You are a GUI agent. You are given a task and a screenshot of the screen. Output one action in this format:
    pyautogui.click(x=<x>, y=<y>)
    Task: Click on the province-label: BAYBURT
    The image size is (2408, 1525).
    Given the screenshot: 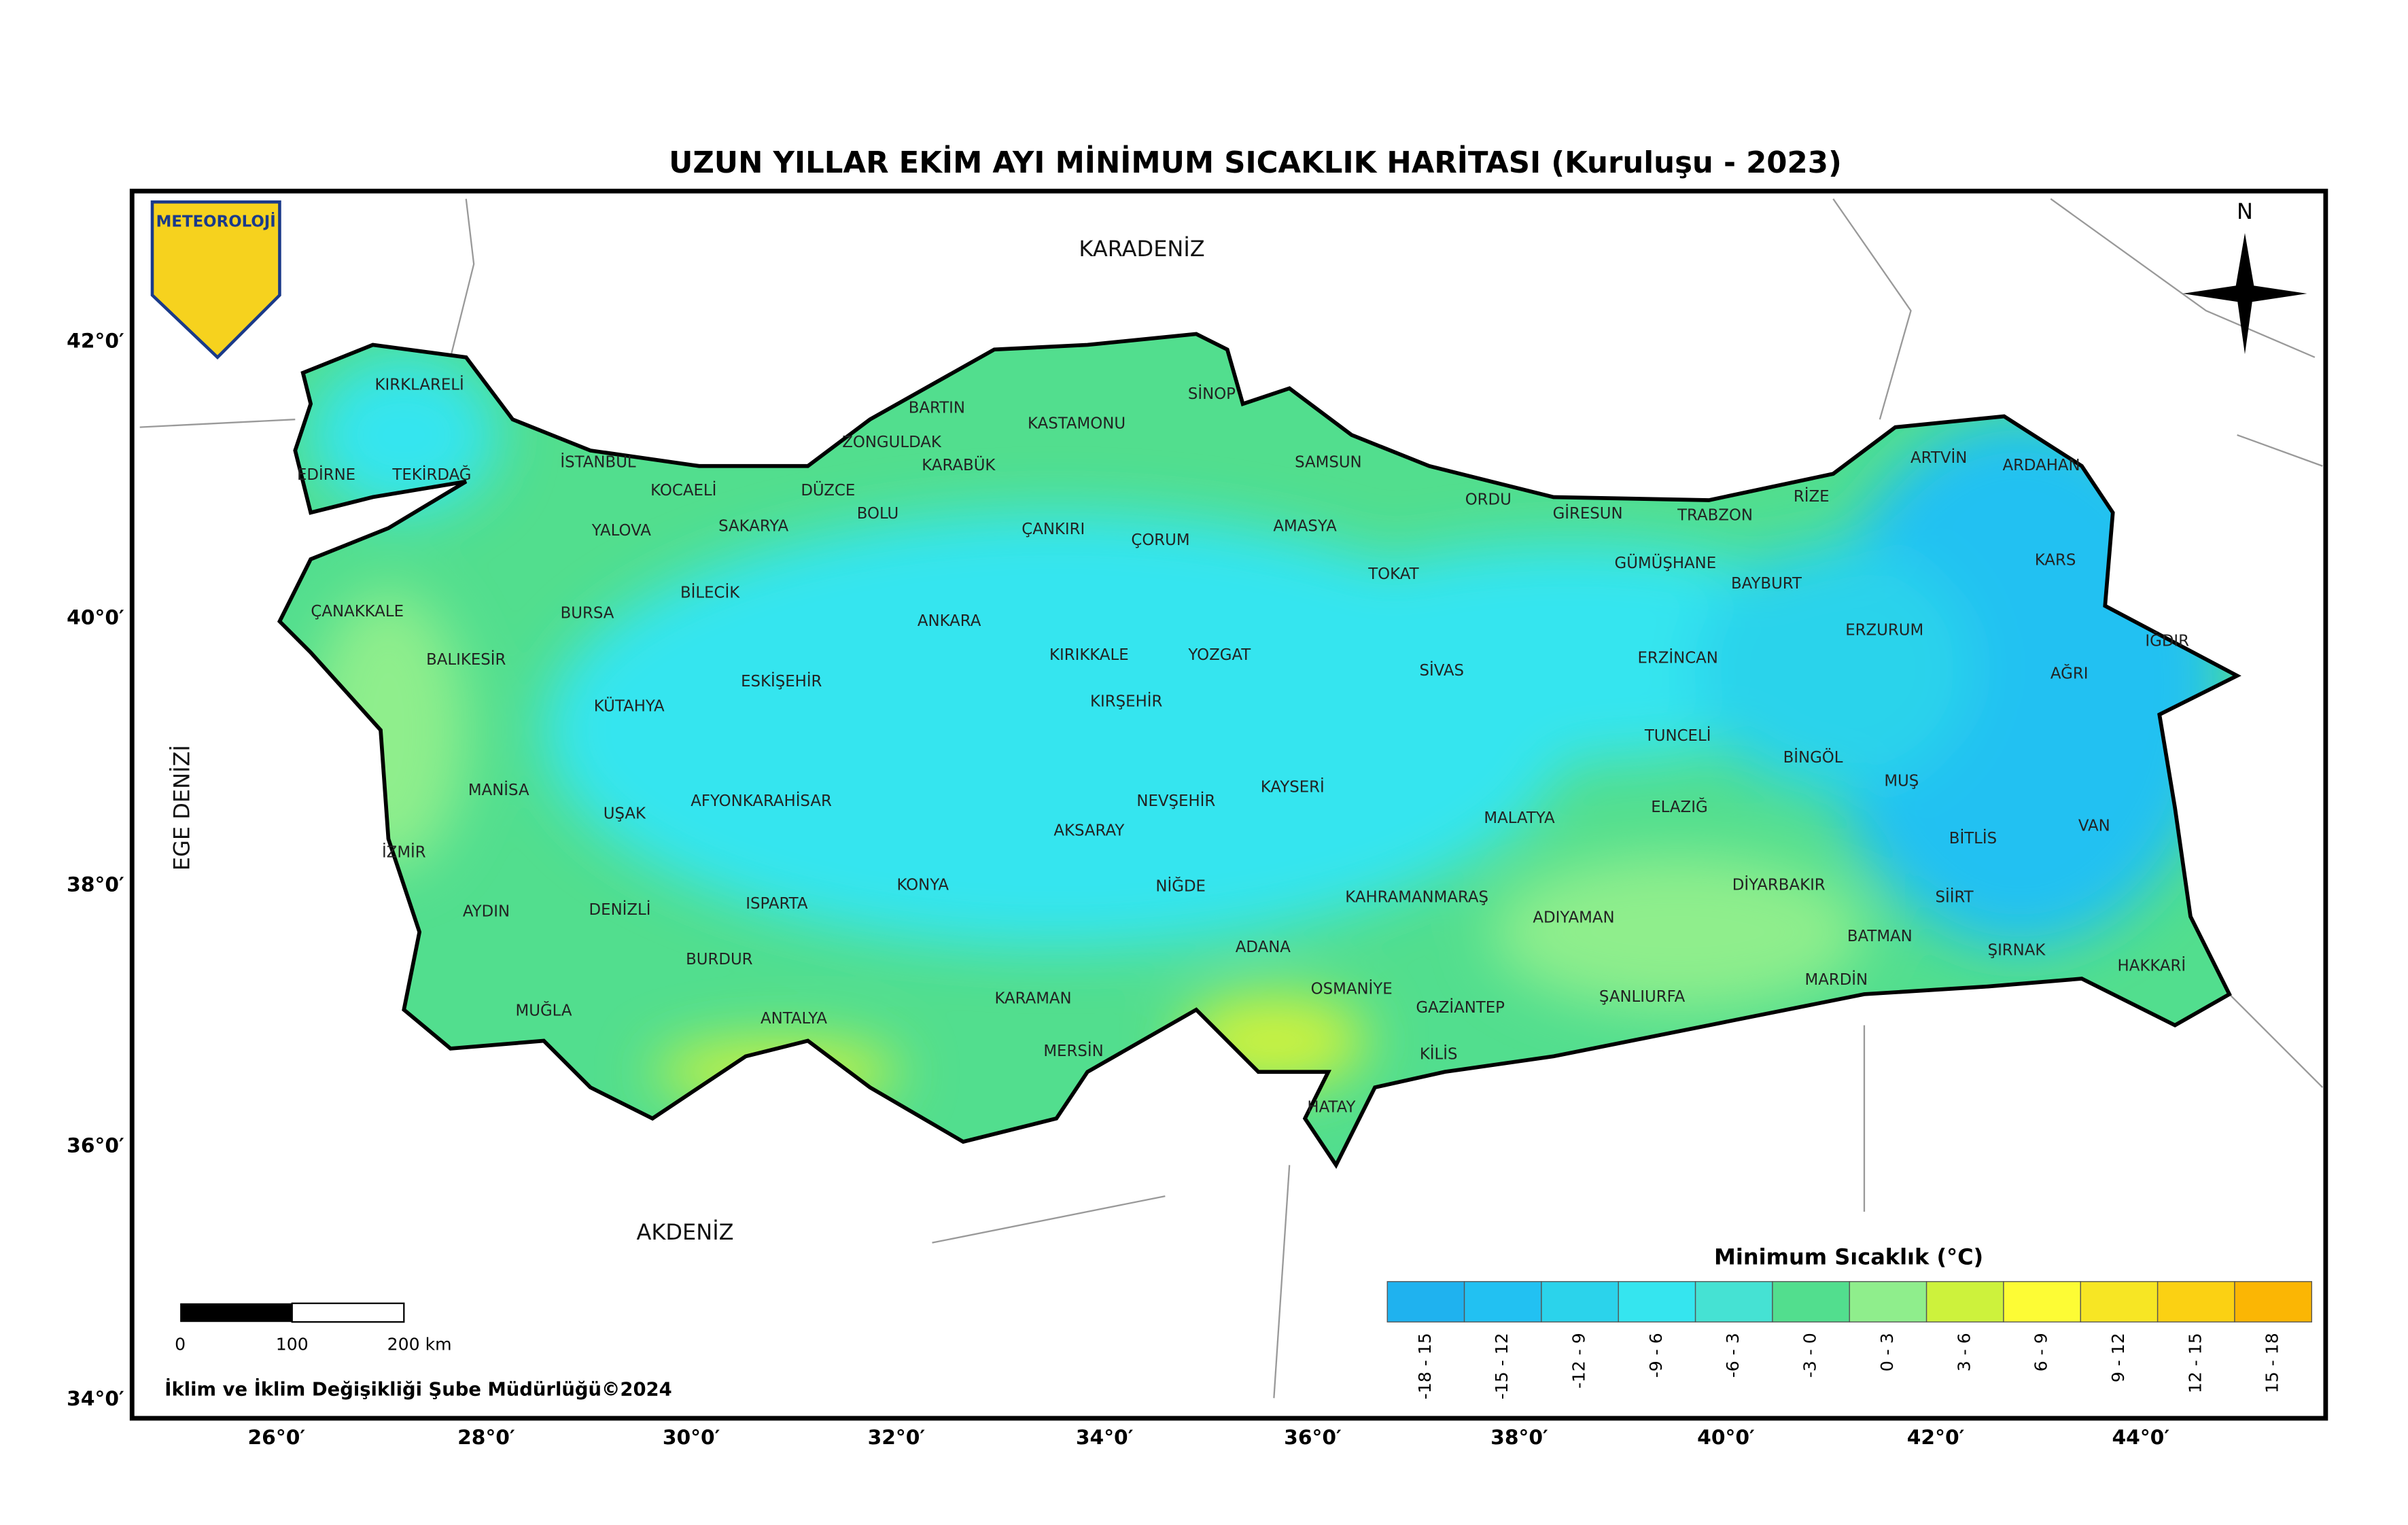 What is the action you would take?
    pyautogui.click(x=1766, y=584)
    